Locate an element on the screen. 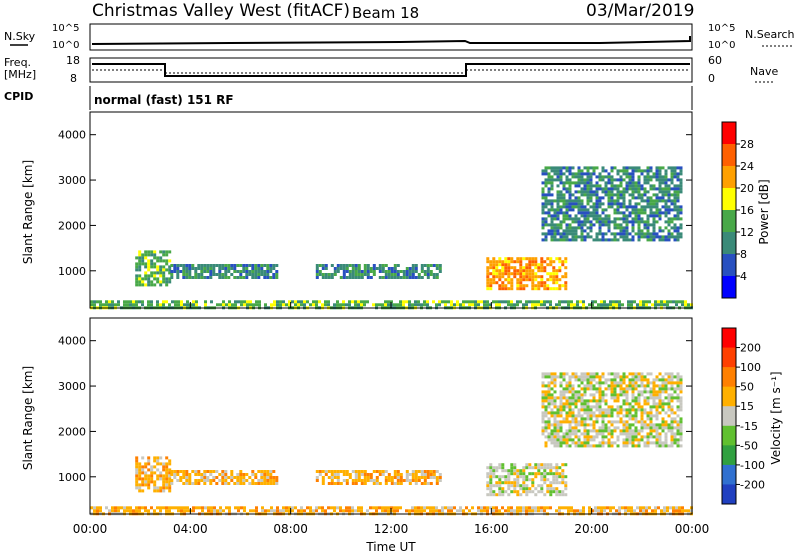  power-ylabel: Slant Range [km] is located at coordinates (28, 212).